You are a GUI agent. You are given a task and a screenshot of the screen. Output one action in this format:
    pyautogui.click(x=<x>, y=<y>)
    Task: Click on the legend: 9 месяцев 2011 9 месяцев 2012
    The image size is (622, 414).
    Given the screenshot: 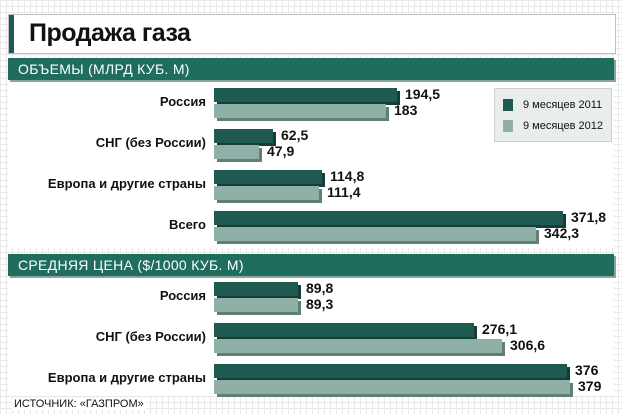 What is the action you would take?
    pyautogui.click(x=553, y=115)
    